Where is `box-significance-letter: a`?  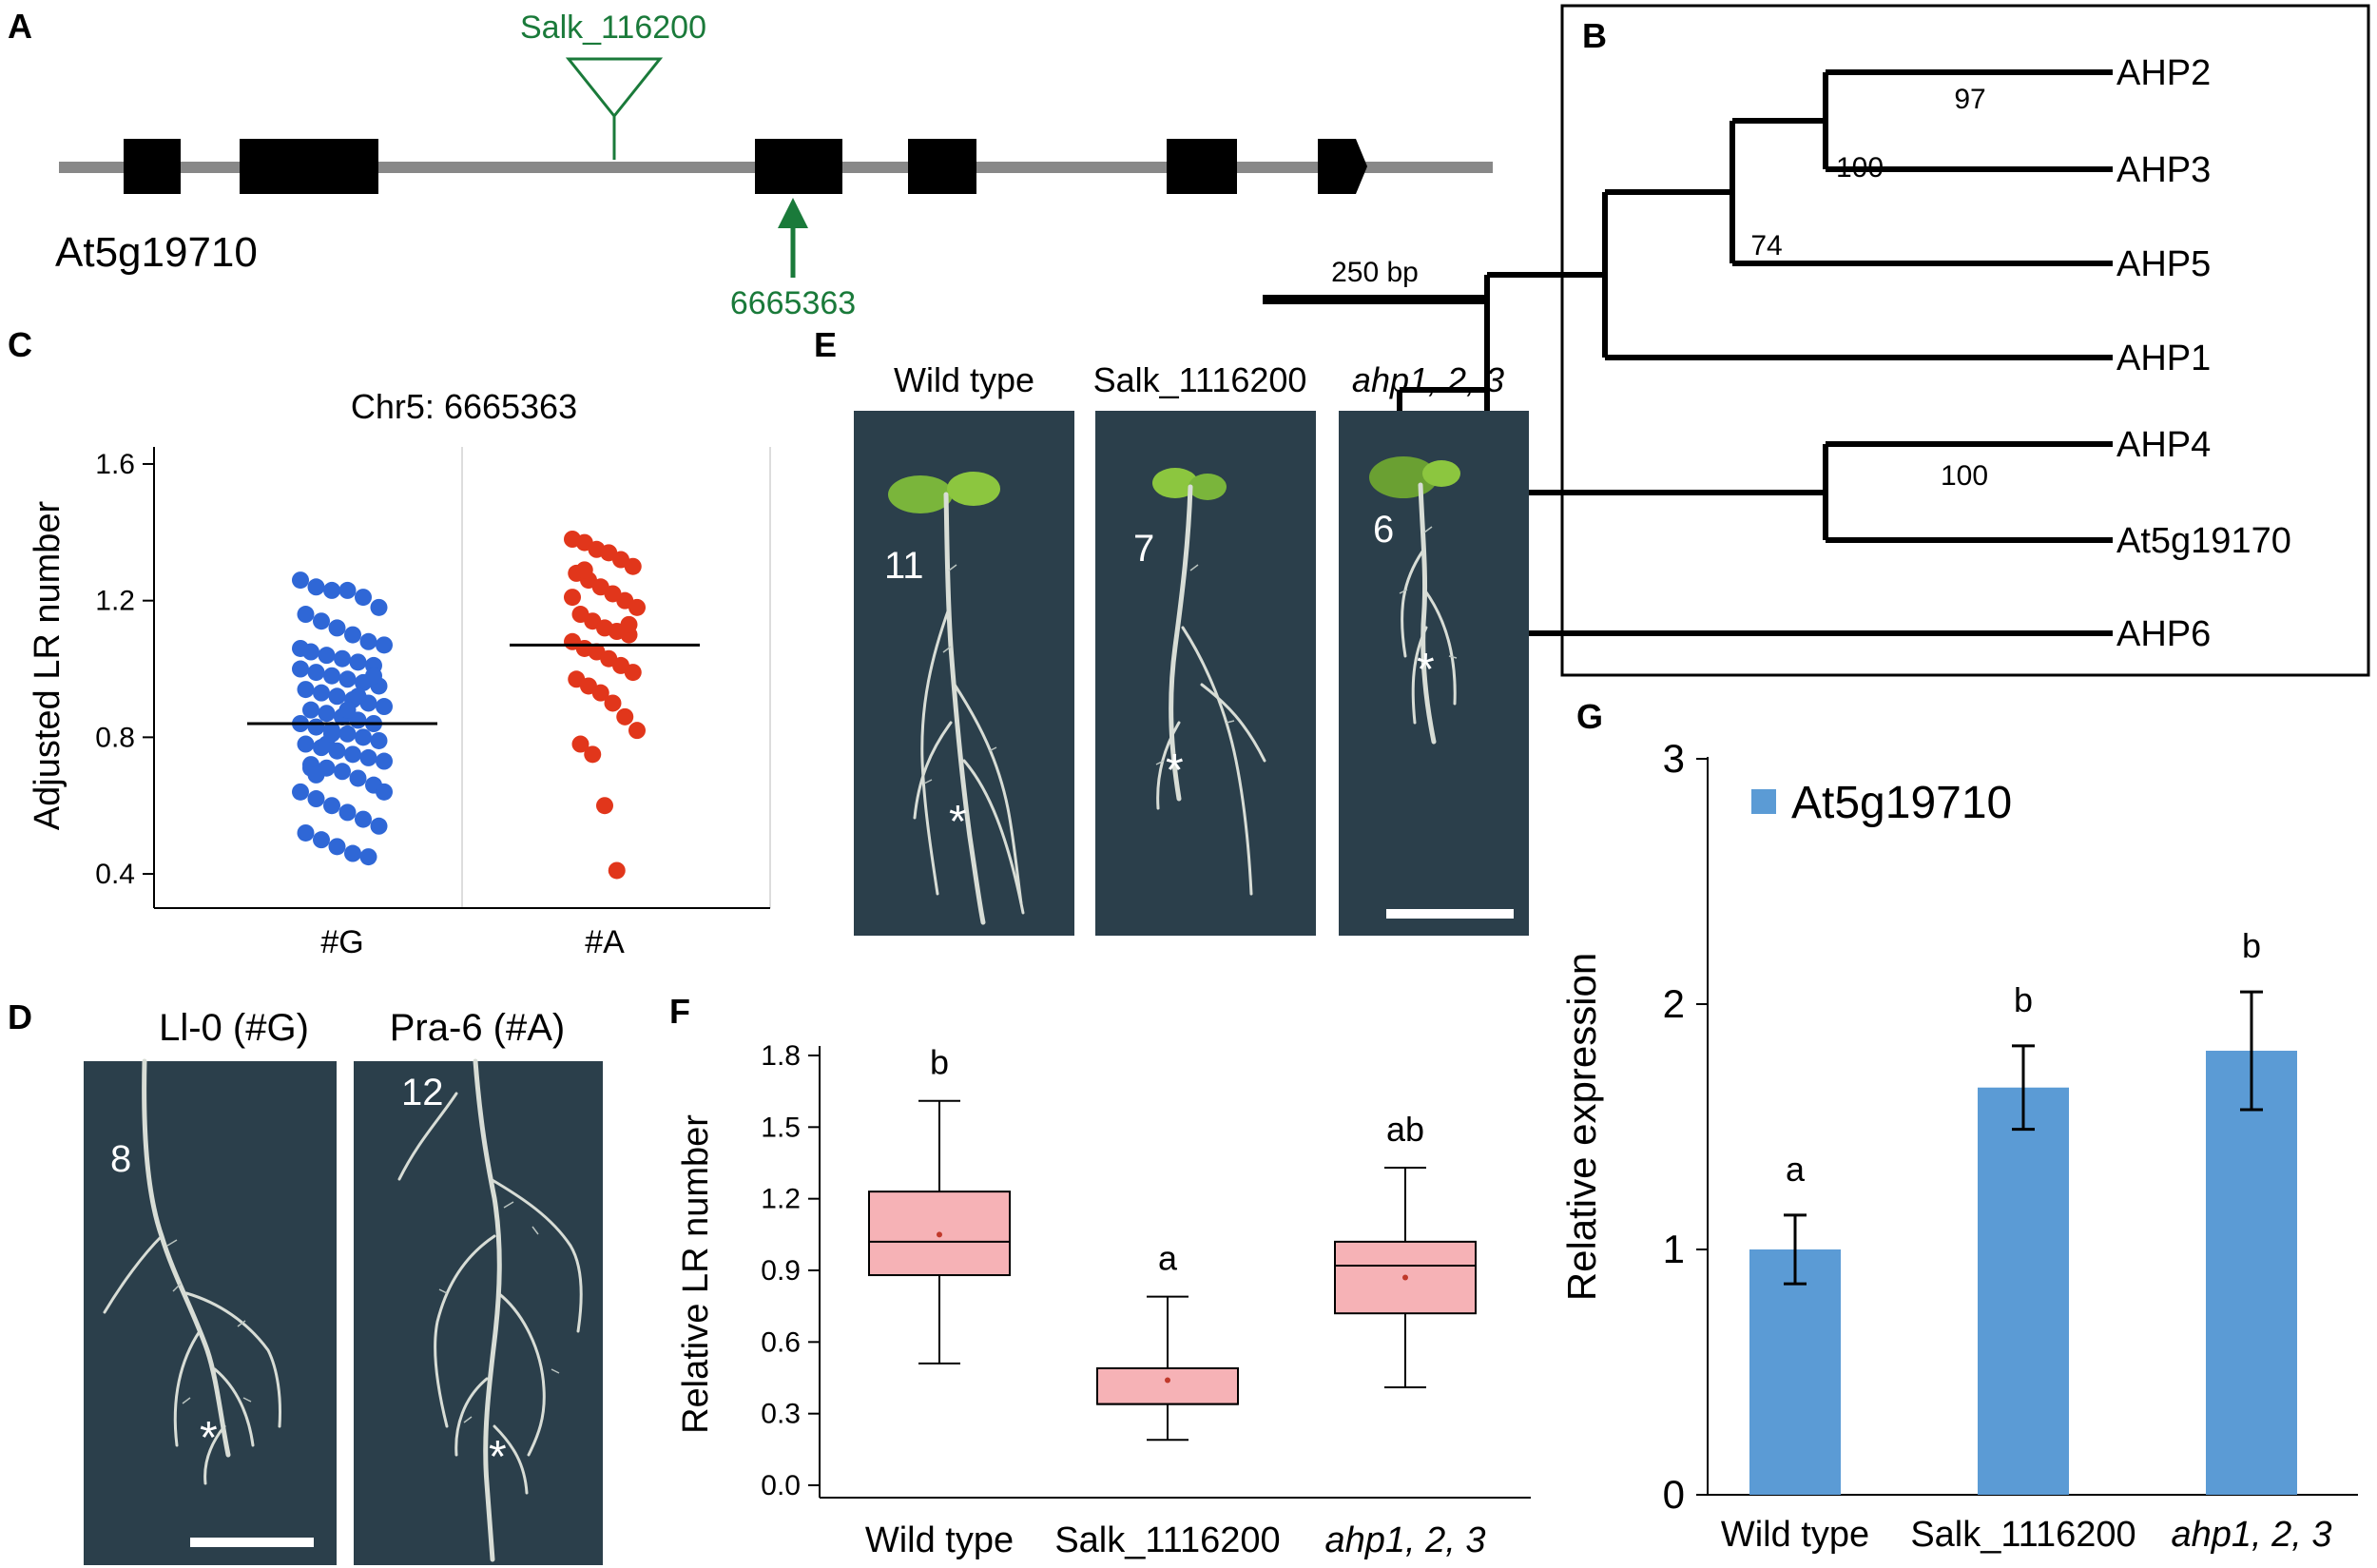
box-significance-letter: a is located at coordinates (1168, 1258).